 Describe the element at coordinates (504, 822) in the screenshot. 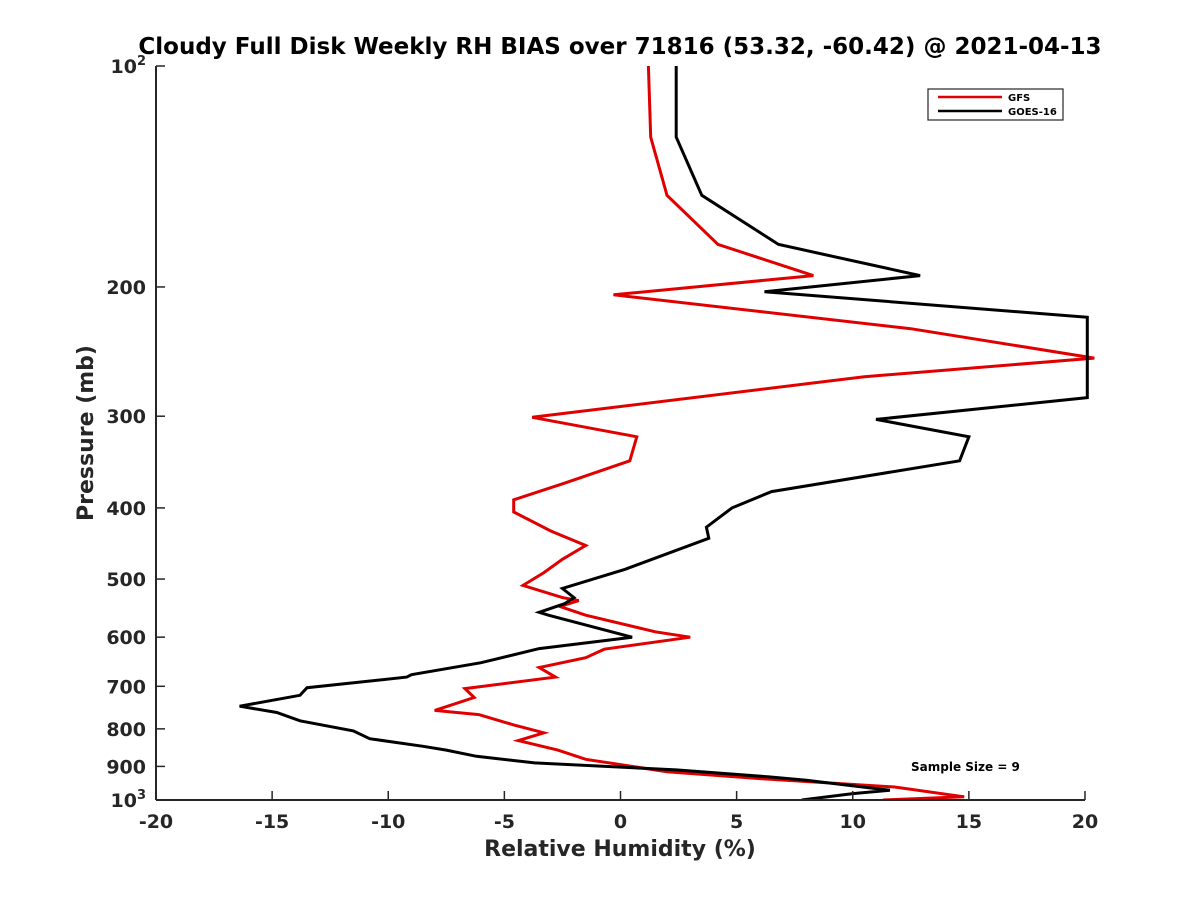

I see `x-tick-label: -5` at that location.